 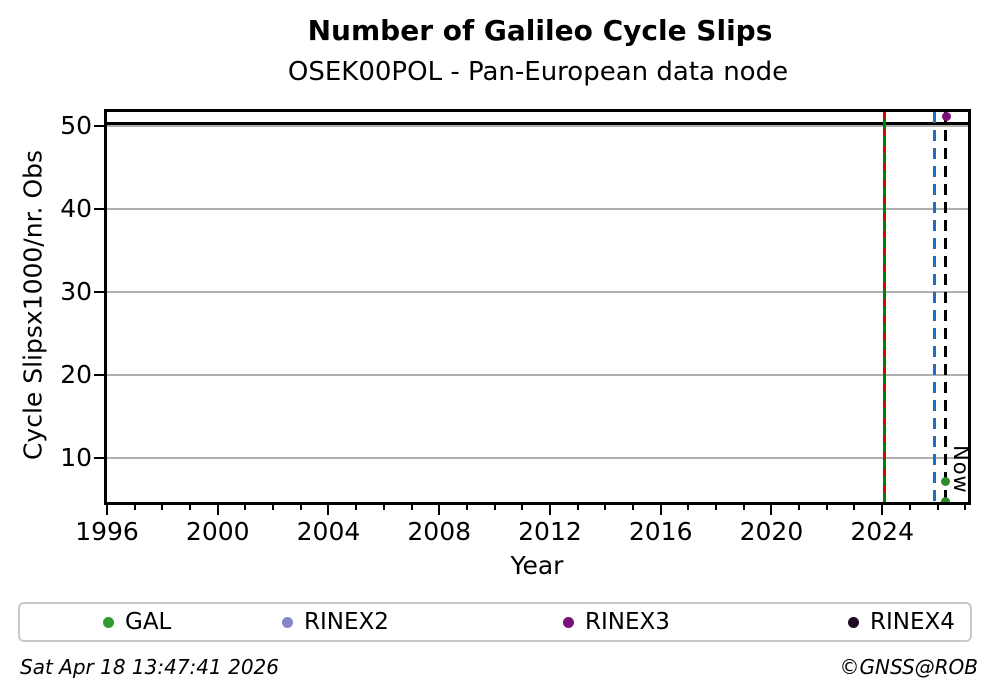 I want to click on chart-subtitle: OSEK00POL - Pan-European data node, so click(x=538, y=72).